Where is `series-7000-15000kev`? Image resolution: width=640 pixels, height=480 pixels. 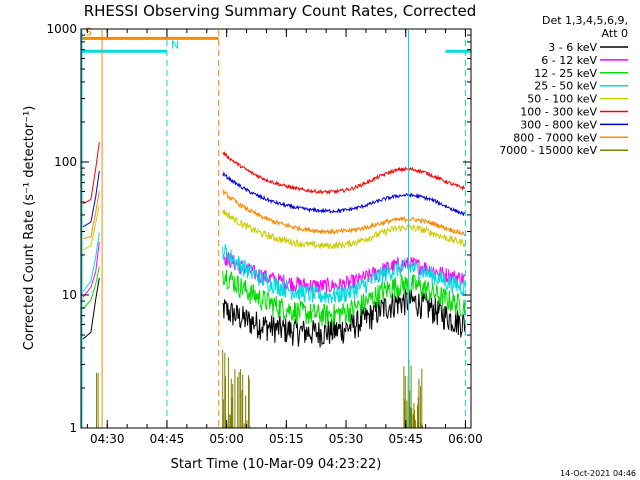 series-7000-15000kev is located at coordinates (259, 388).